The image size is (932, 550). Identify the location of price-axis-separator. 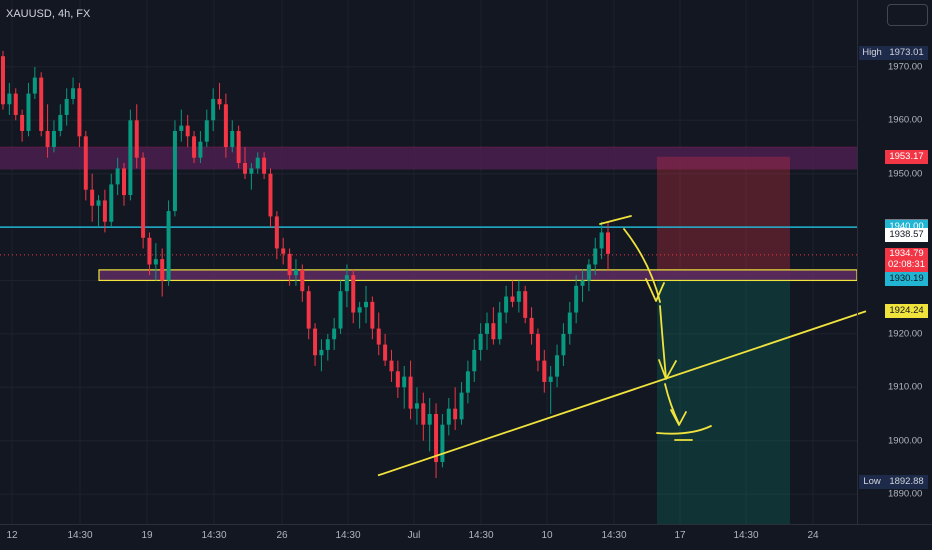
(857, 262).